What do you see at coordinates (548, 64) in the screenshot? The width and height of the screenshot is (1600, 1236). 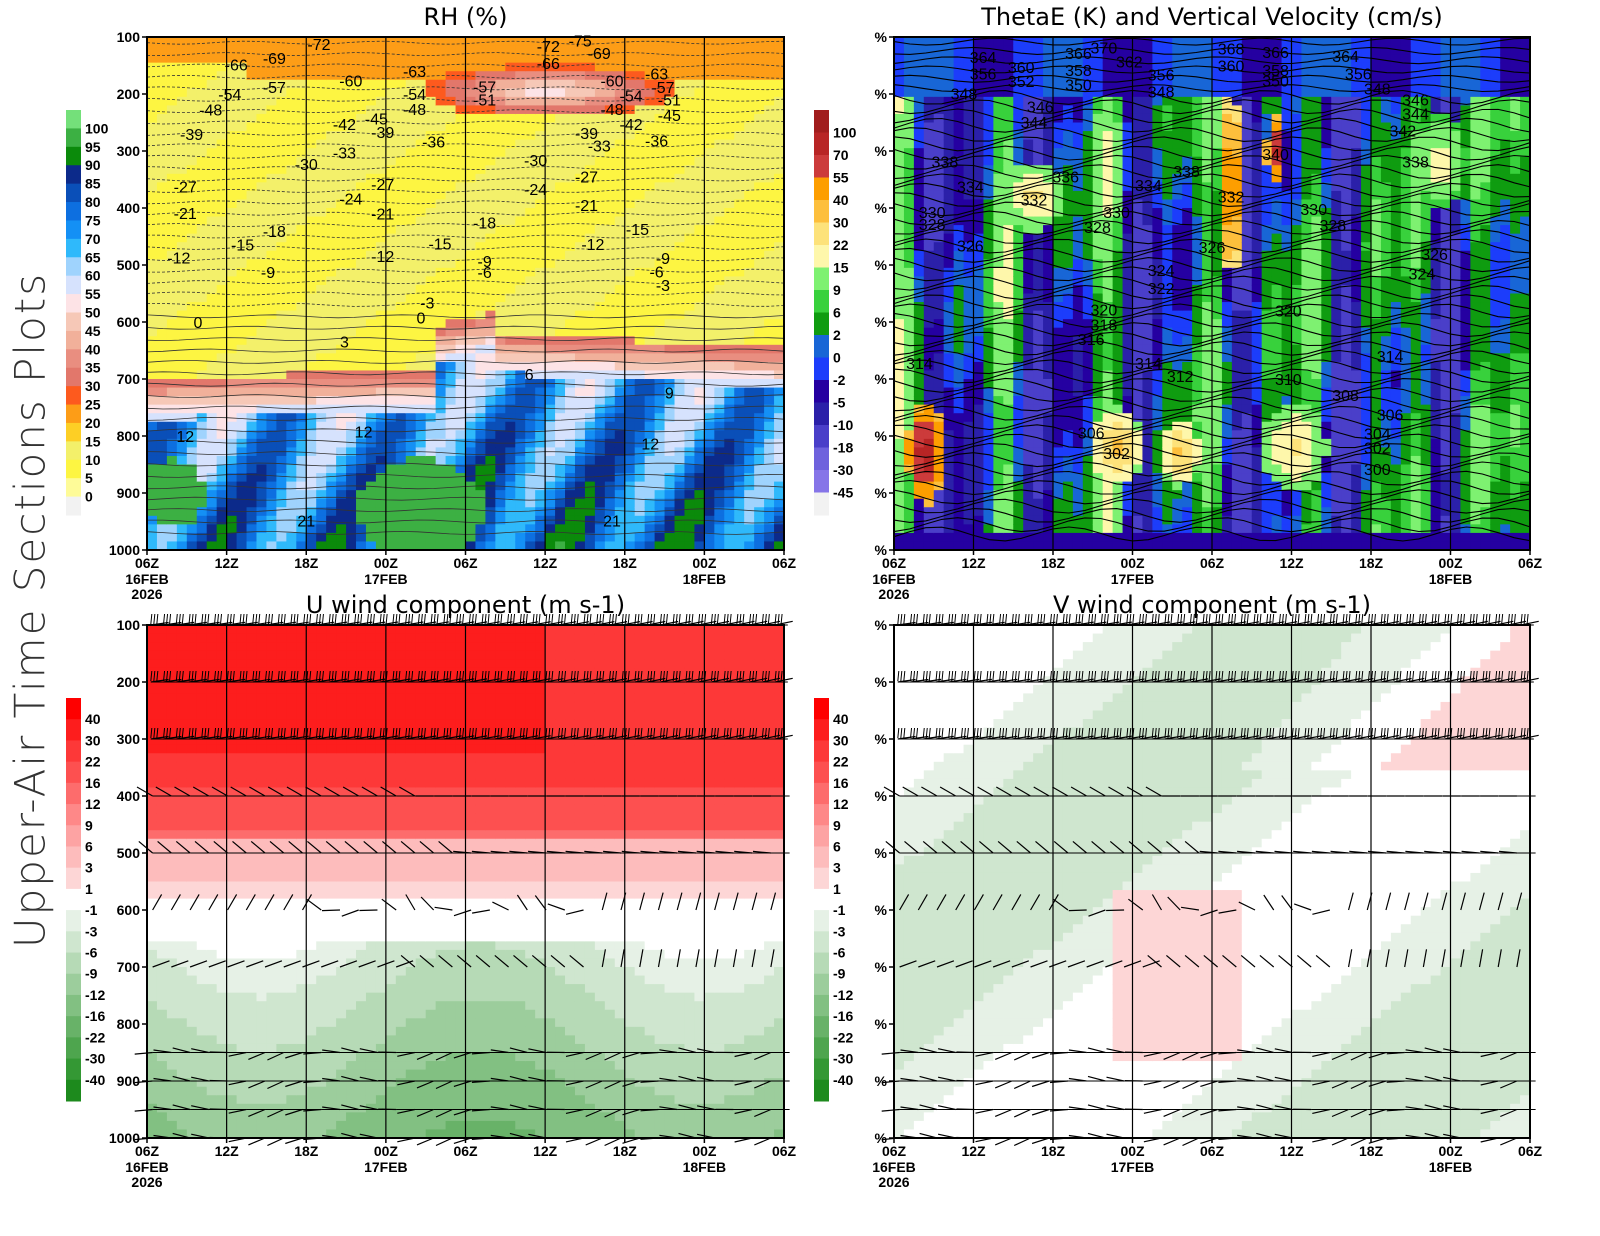 I see `contour-label: -66` at bounding box center [548, 64].